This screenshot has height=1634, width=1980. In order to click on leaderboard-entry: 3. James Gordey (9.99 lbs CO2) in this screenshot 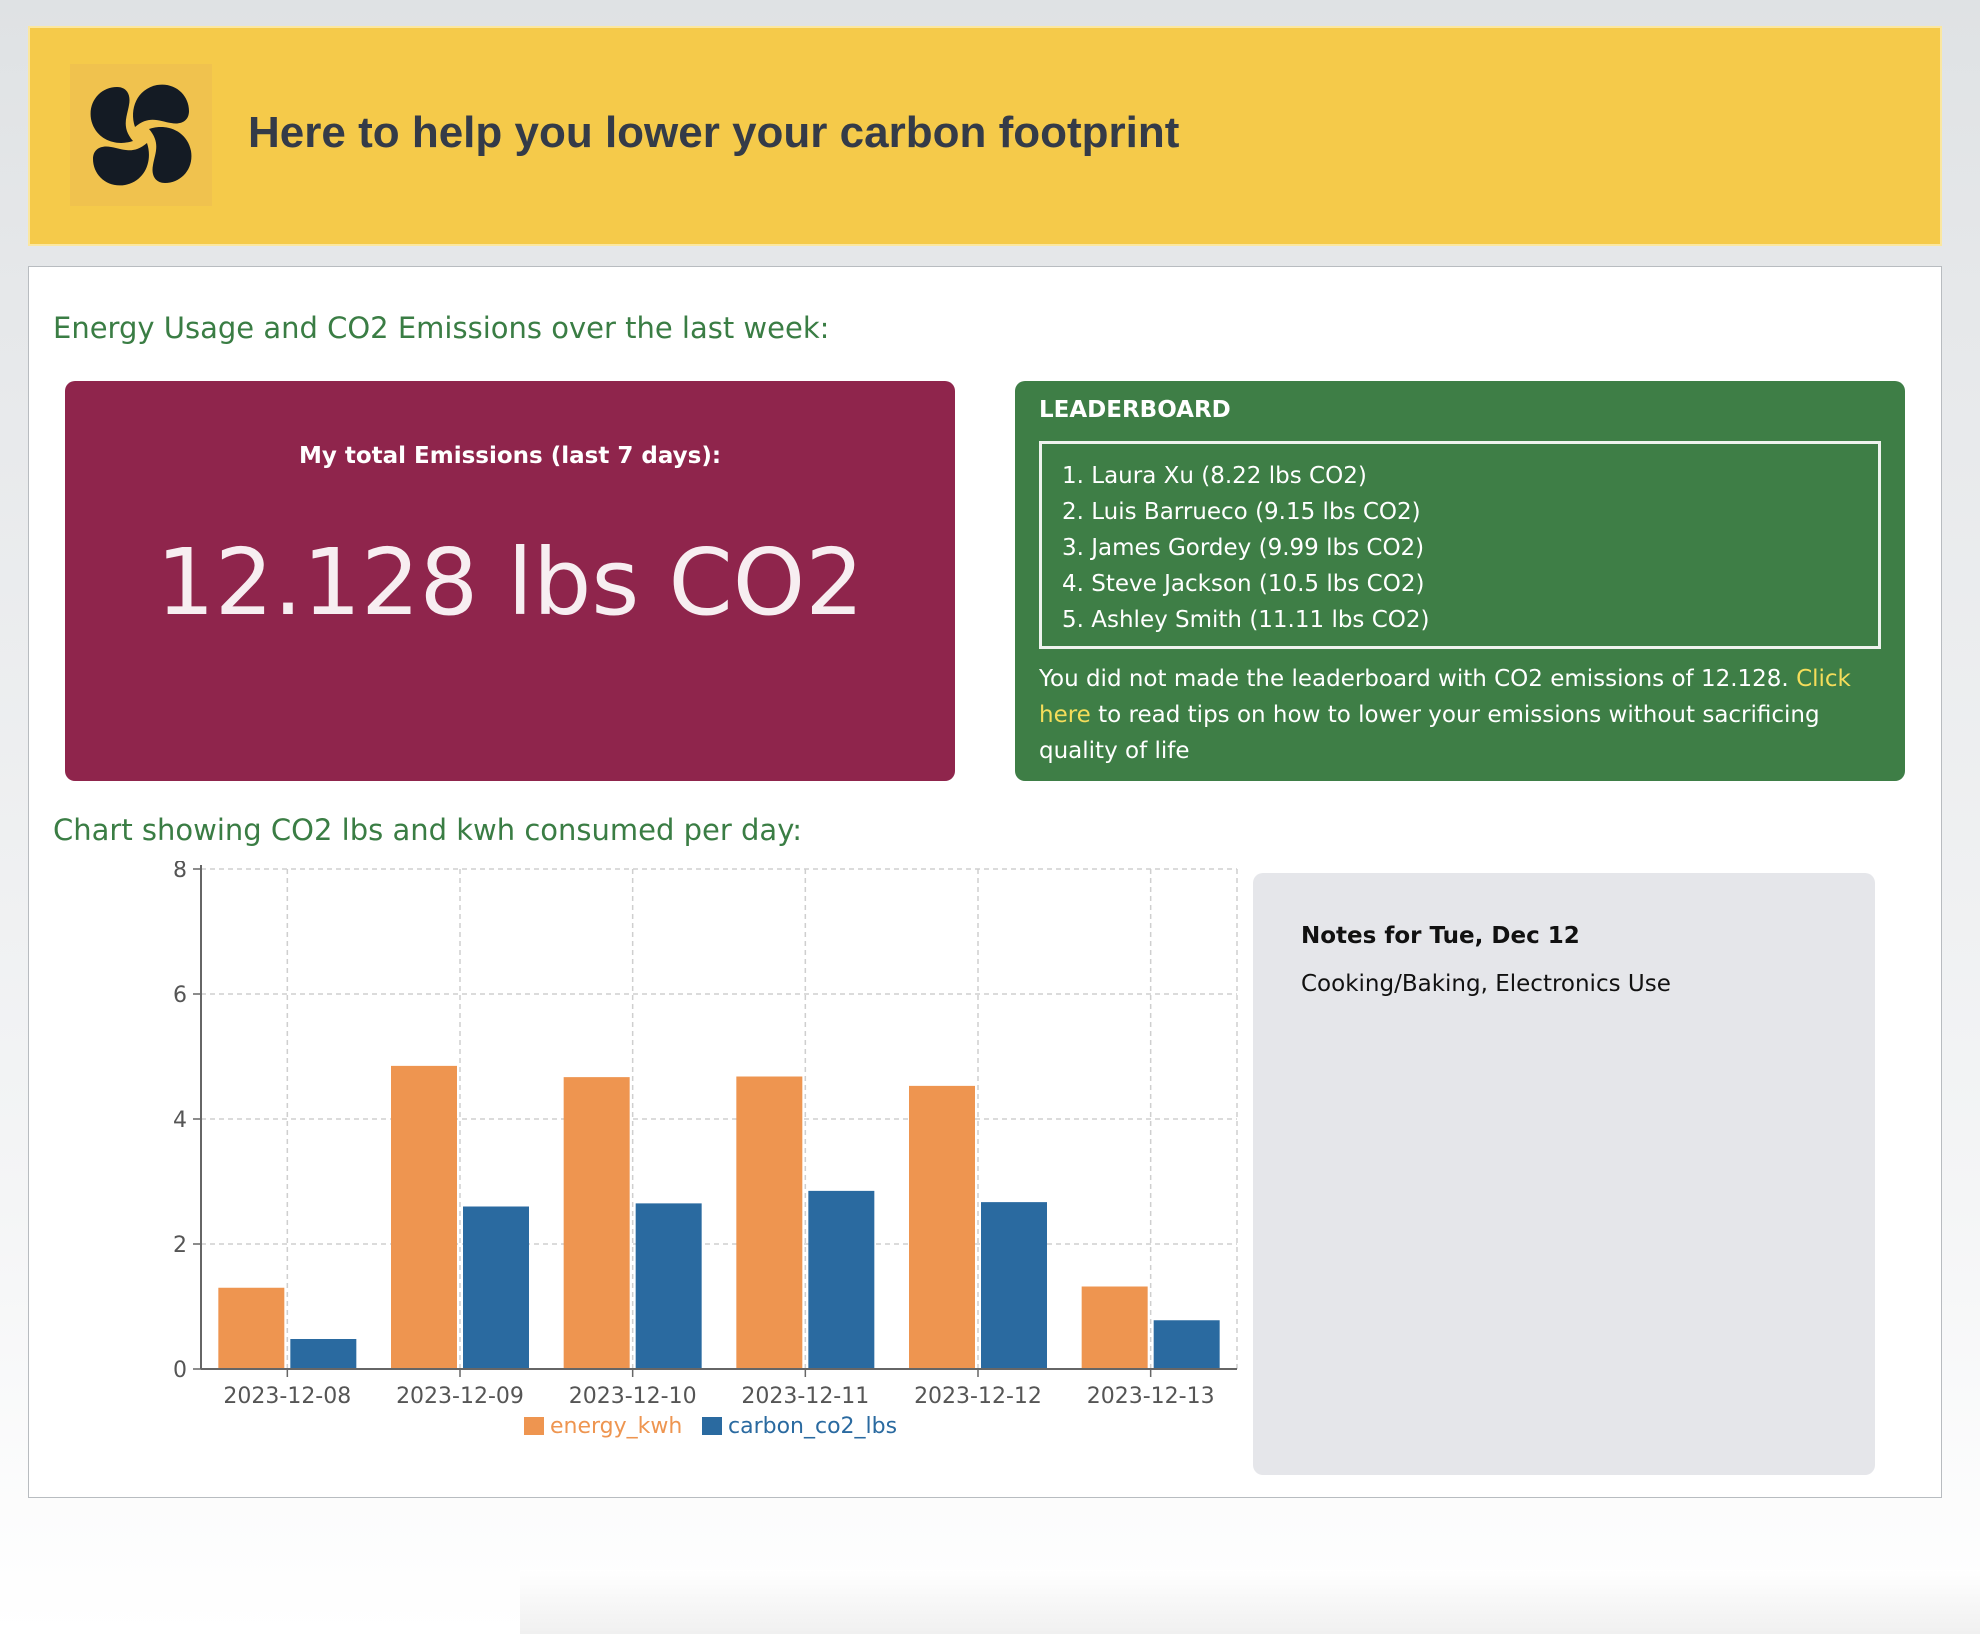, I will do `click(1243, 548)`.